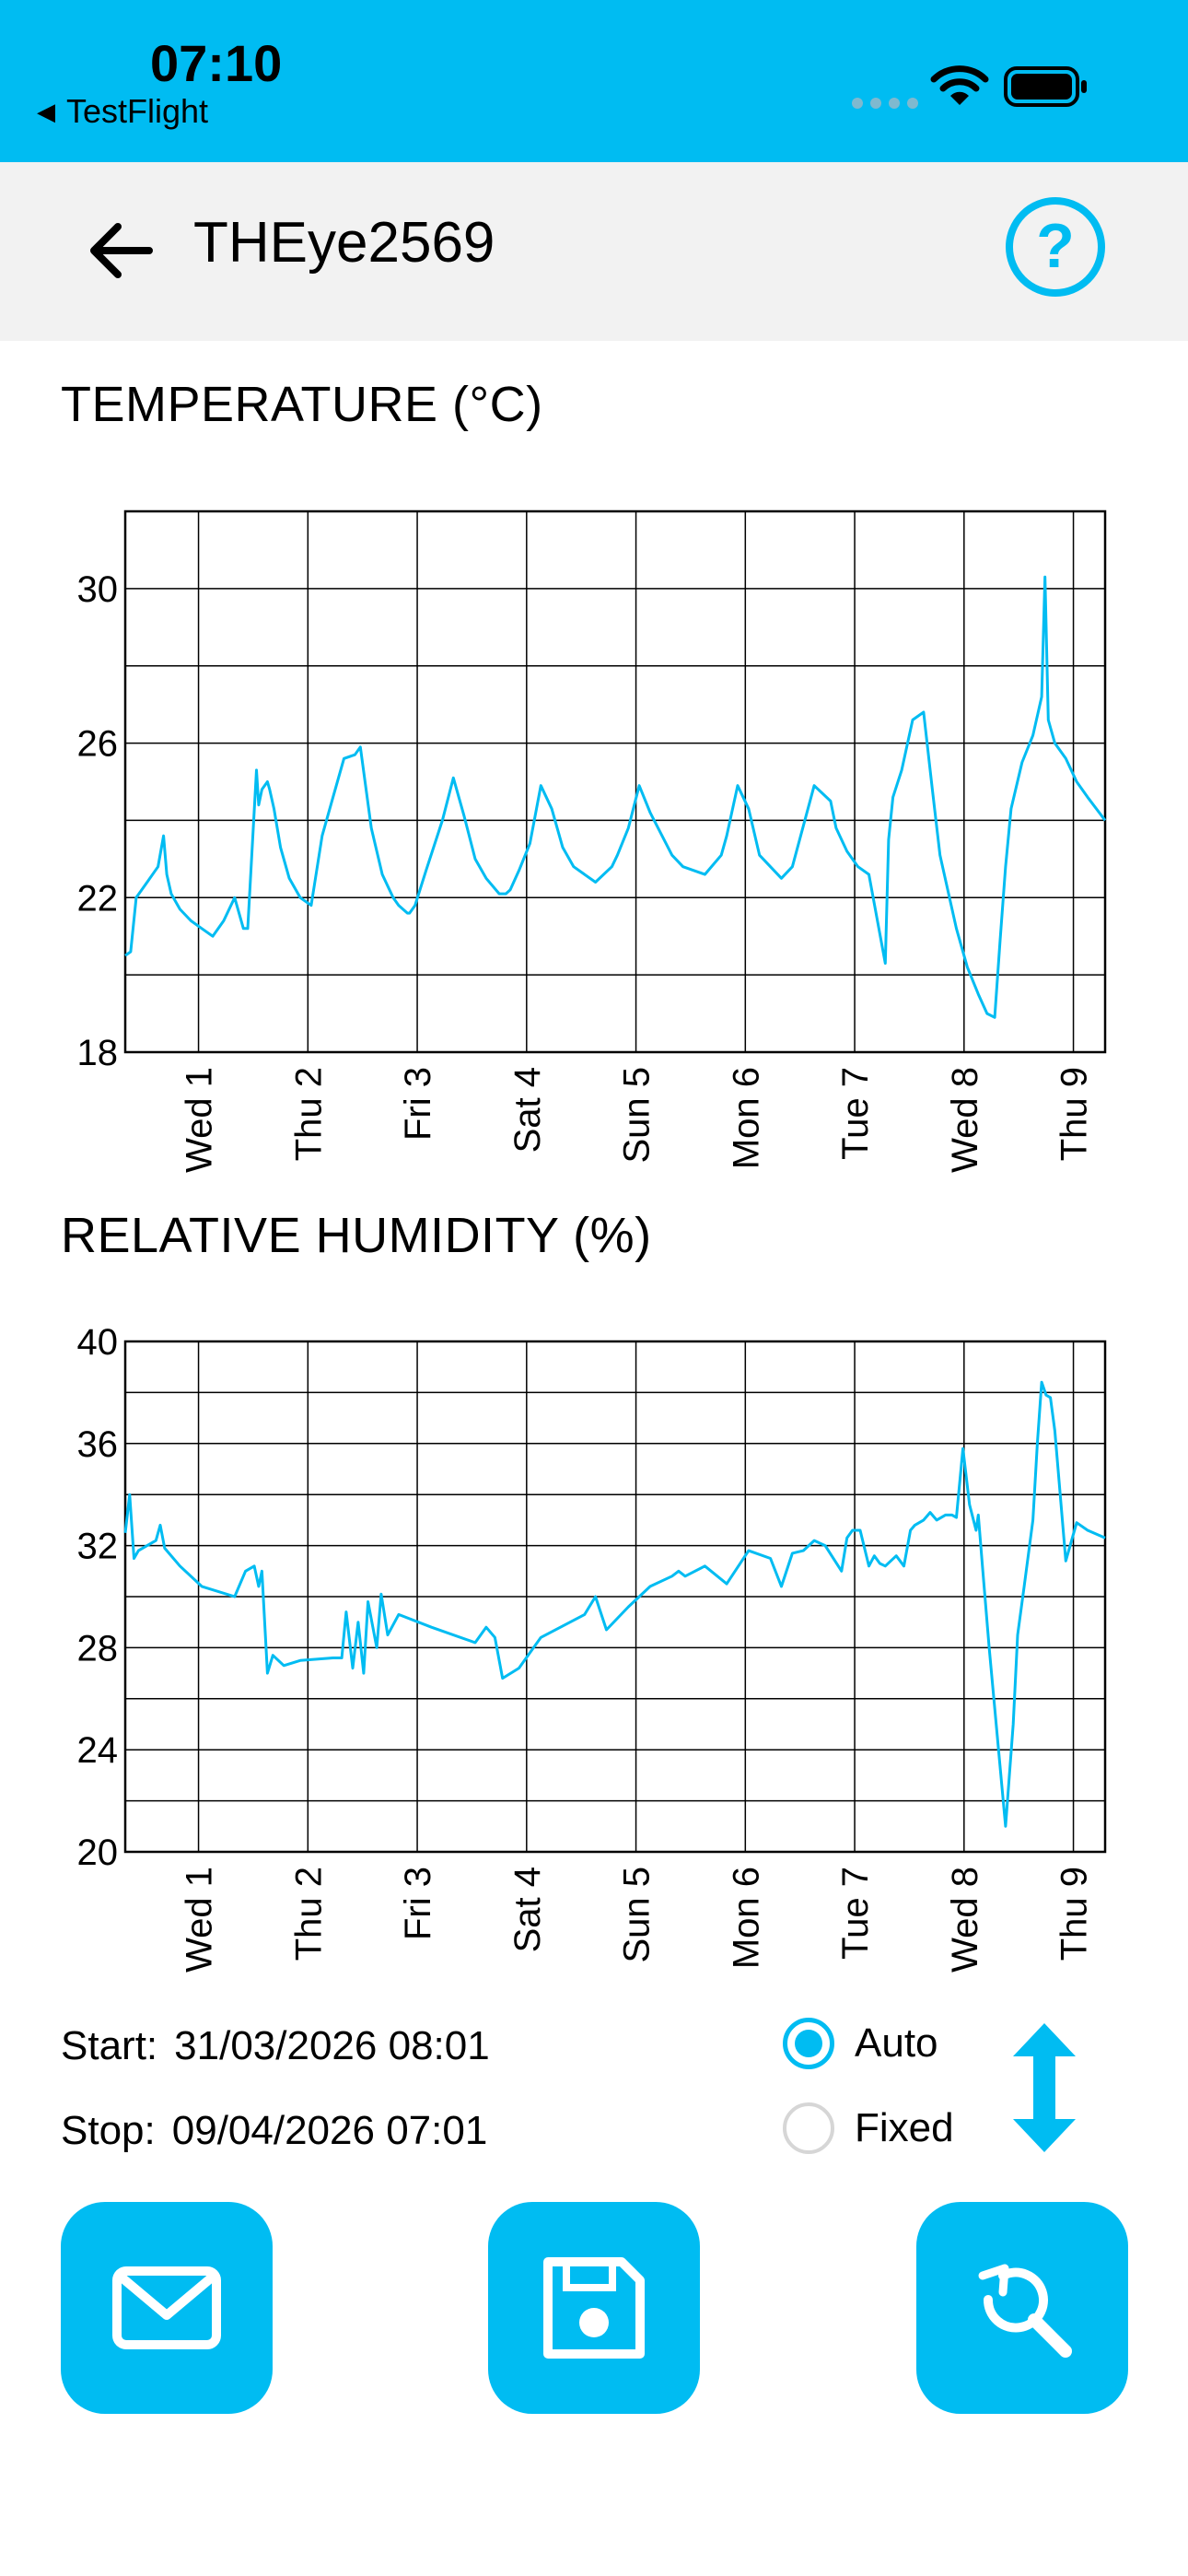 The height and width of the screenshot is (2576, 1188). What do you see at coordinates (1074, 1114) in the screenshot?
I see `temperature-x-tick-label: Thu 9` at bounding box center [1074, 1114].